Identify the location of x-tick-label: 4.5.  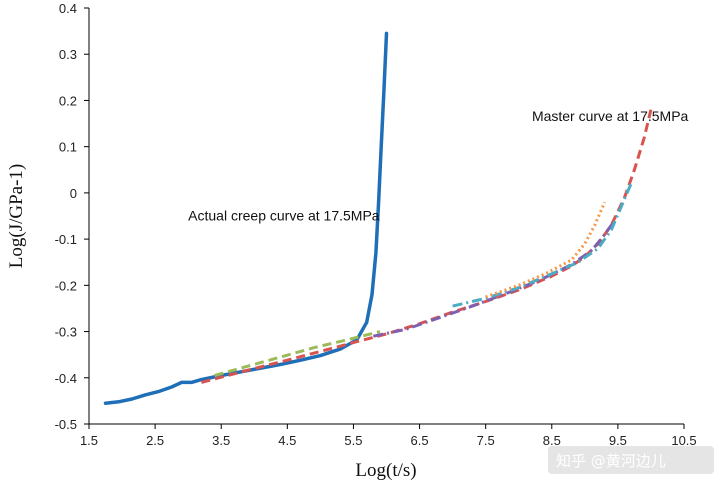
(287, 440).